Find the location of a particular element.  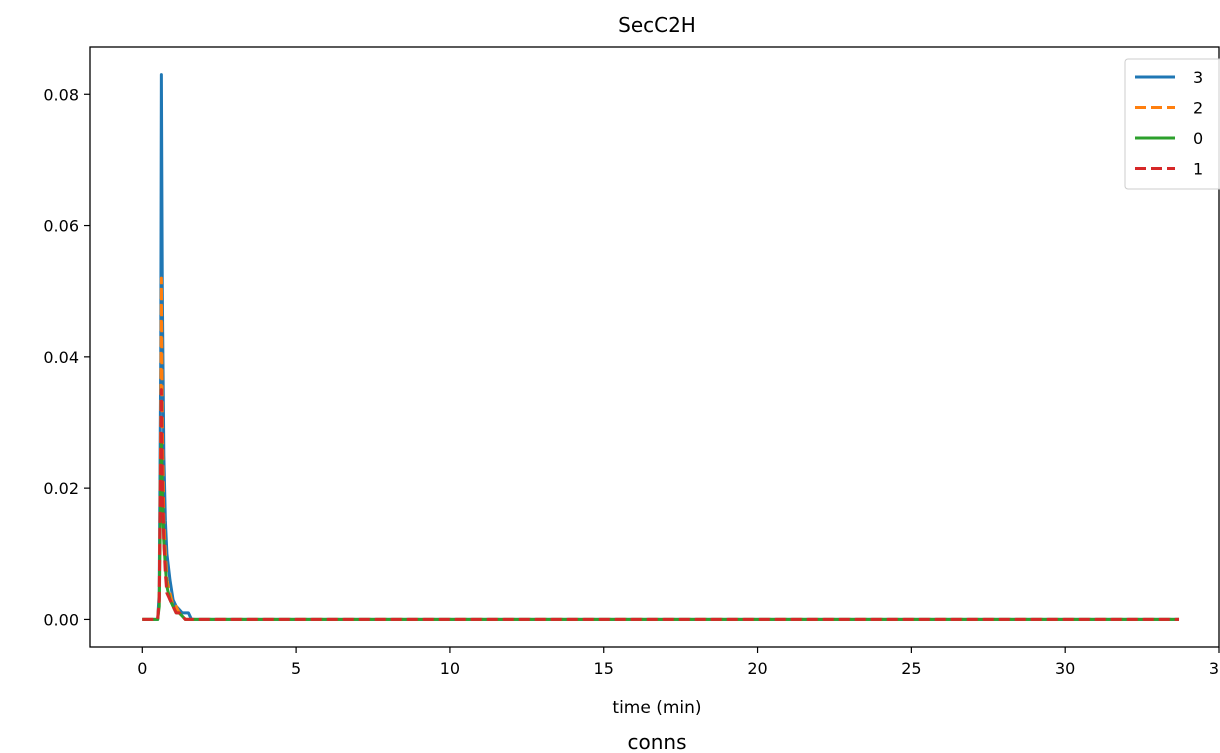

y-tick-label: 0.04 is located at coordinates (61, 357).